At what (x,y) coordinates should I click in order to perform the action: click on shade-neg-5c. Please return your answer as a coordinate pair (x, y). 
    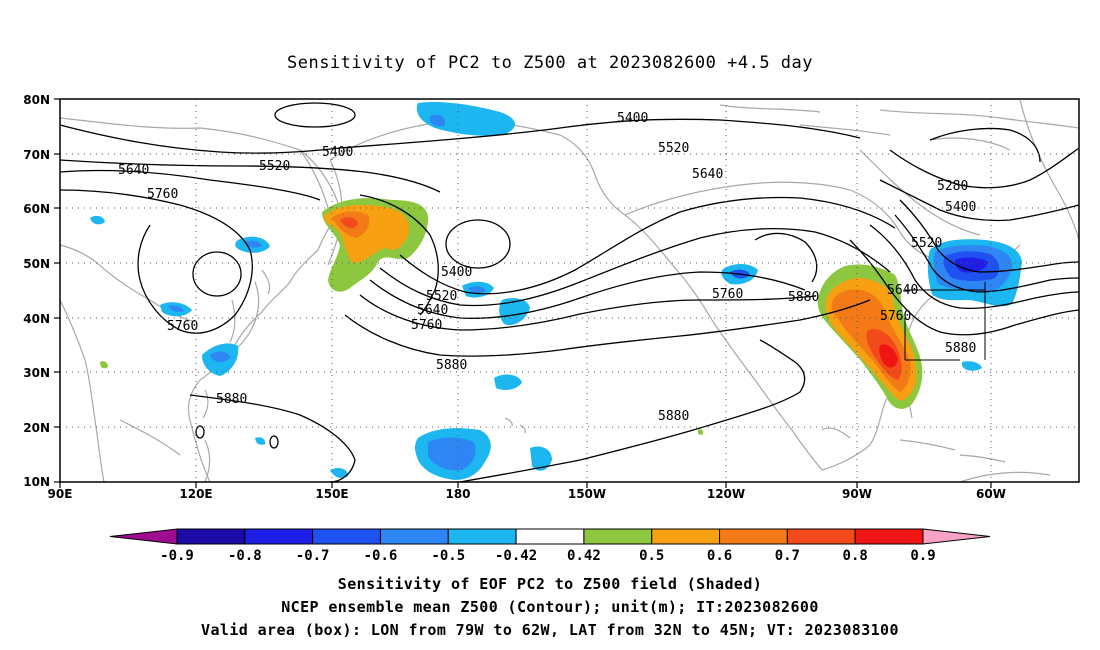
    Looking at the image, I should click on (477, 289).